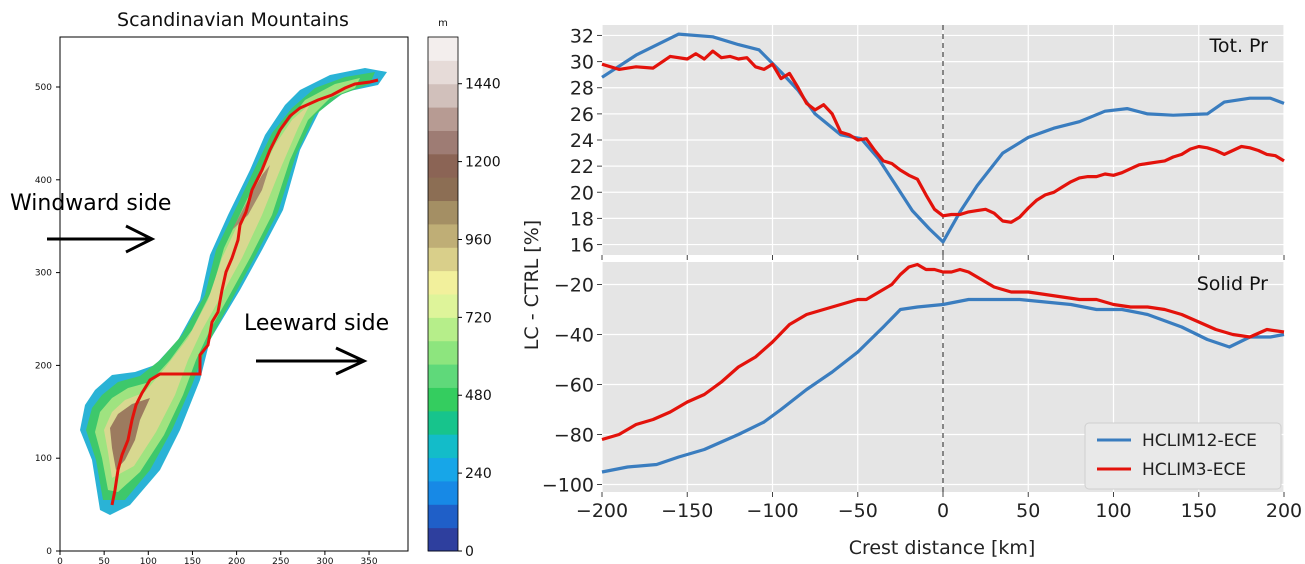 Image resolution: width=1305 pixels, height=564 pixels. I want to click on y-tick-label: 30, so click(582, 63).